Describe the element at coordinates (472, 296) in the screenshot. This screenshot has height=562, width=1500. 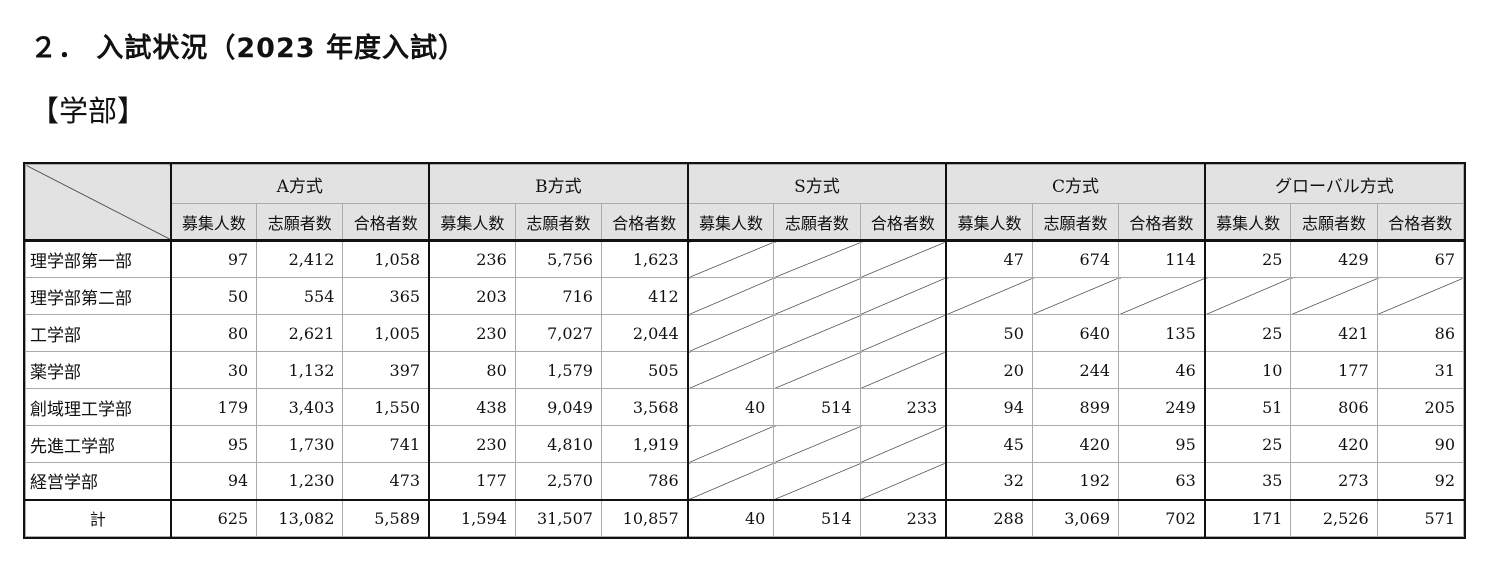
I see `value-cell: 203` at that location.